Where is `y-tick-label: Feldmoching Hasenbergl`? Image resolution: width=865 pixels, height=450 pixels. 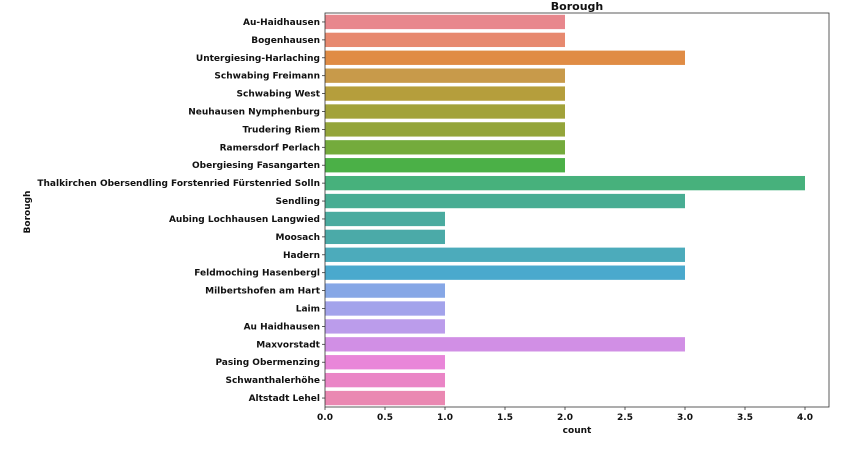
y-tick-label: Feldmoching Hasenbergl is located at coordinates (257, 274).